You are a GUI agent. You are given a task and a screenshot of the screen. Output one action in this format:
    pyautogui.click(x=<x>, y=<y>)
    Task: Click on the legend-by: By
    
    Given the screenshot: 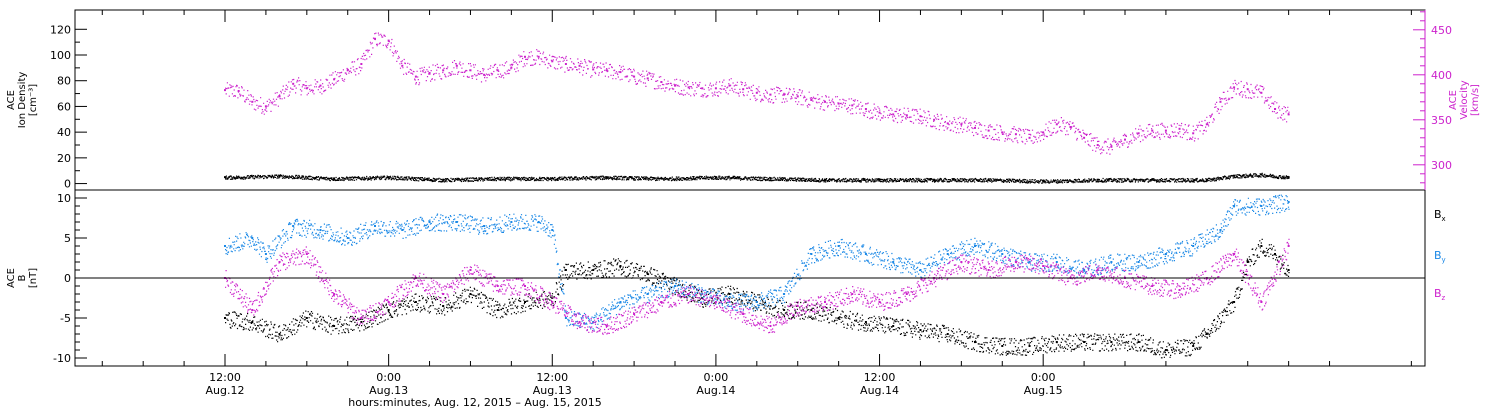 What is the action you would take?
    pyautogui.click(x=1440, y=256)
    